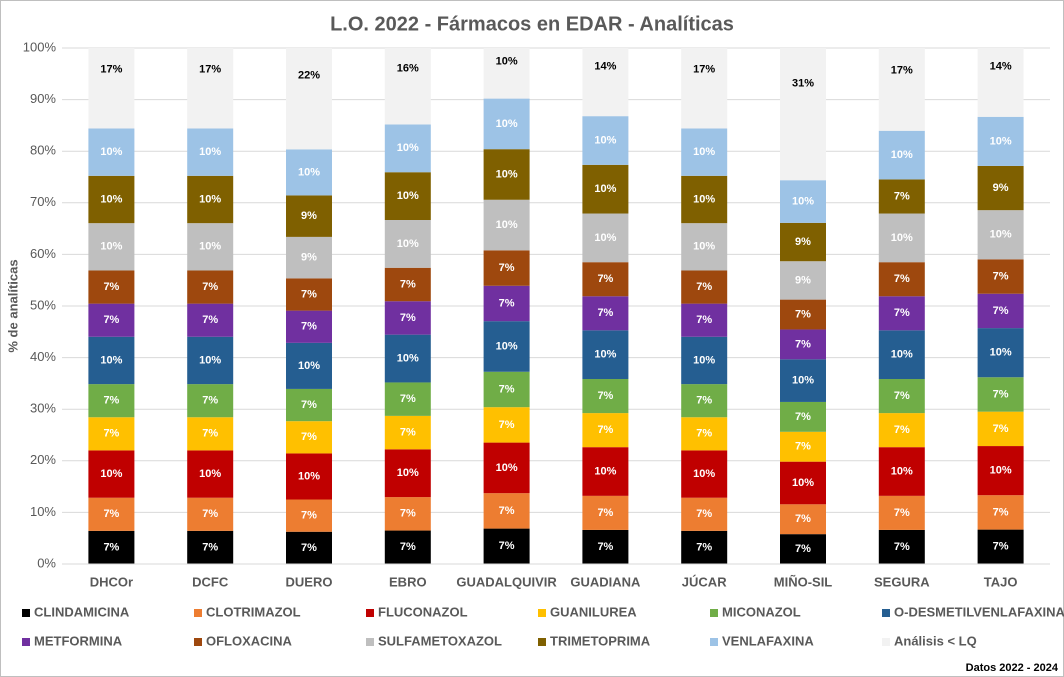  Describe the element at coordinates (43, 304) in the screenshot. I see `y-tick-label: 50%` at that location.